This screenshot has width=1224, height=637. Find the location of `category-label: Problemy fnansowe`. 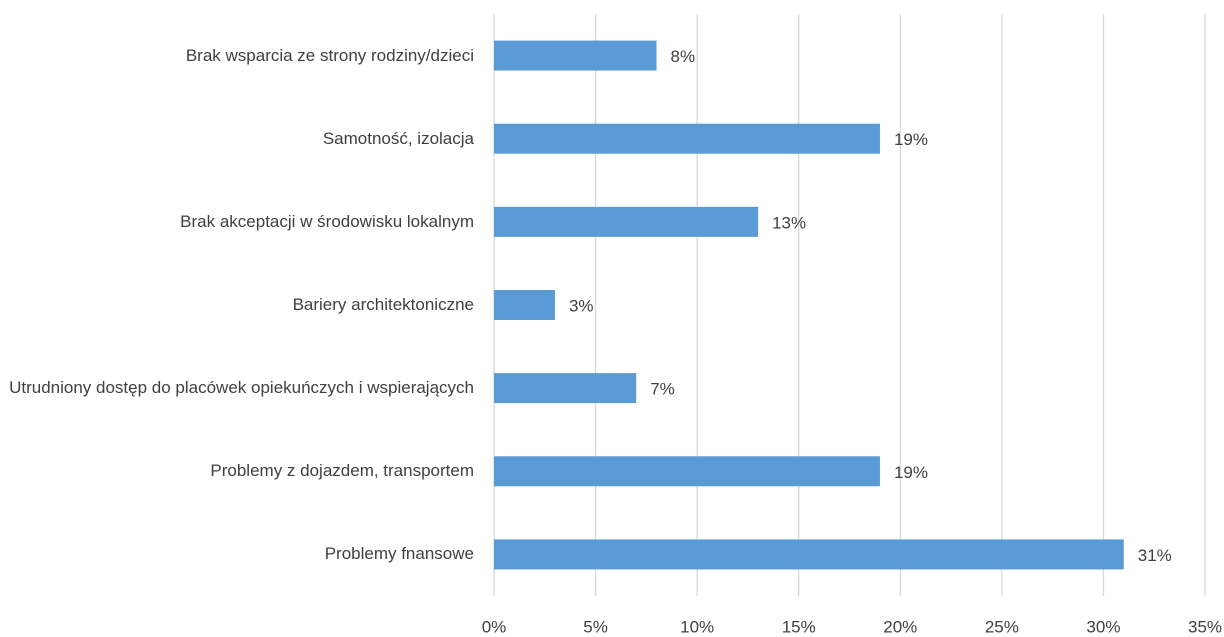

category-label: Problemy fnansowe is located at coordinates (399, 554).